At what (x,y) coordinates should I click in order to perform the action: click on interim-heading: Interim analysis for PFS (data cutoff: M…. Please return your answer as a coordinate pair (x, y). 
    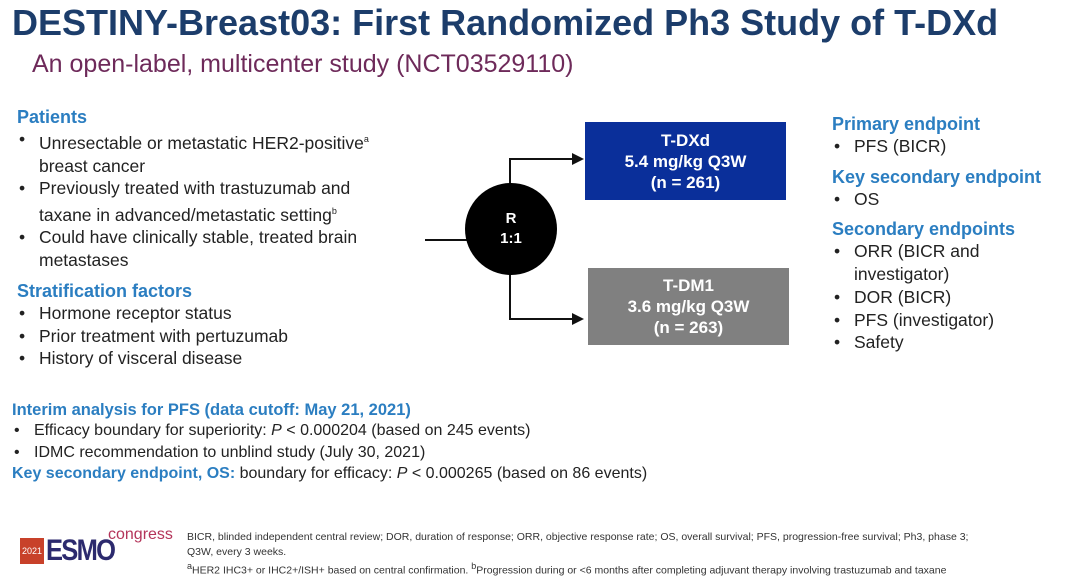
    Looking at the image, I should click on (211, 410).